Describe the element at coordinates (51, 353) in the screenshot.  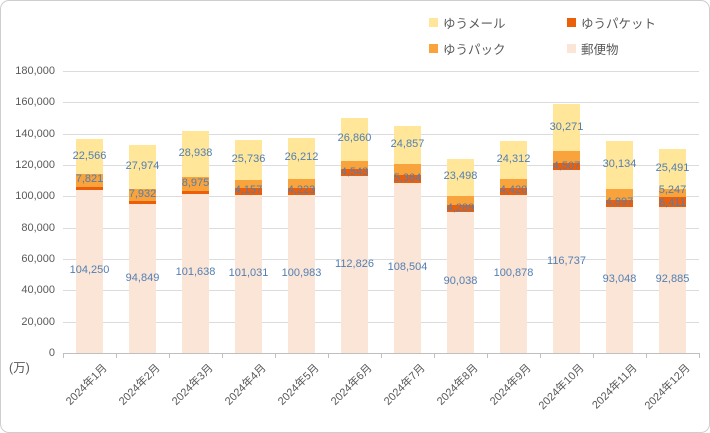
I see `y-axis-tick-label: 0` at that location.